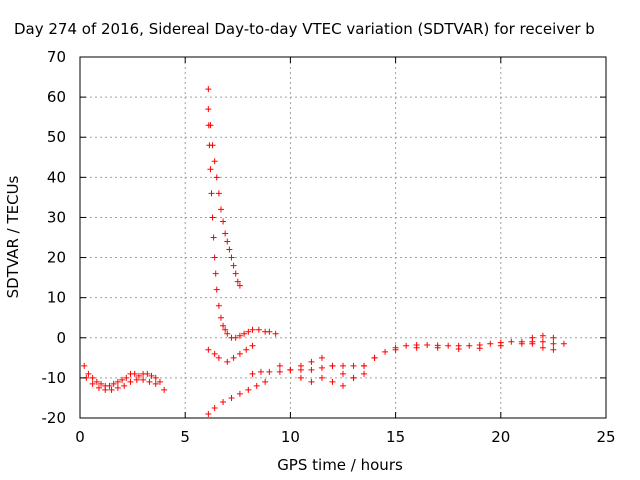 Image resolution: width=640 pixels, height=480 pixels. Describe the element at coordinates (340, 465) in the screenshot. I see `x-axis-label: GPS time / hours` at that location.